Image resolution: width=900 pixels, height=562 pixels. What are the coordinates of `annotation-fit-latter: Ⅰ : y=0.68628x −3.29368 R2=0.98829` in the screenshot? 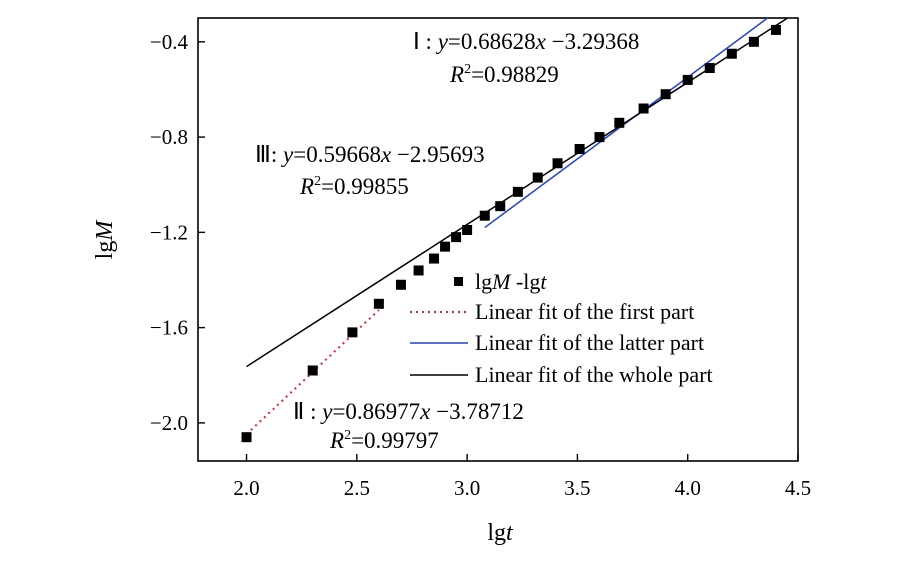 It's located at (526, 58).